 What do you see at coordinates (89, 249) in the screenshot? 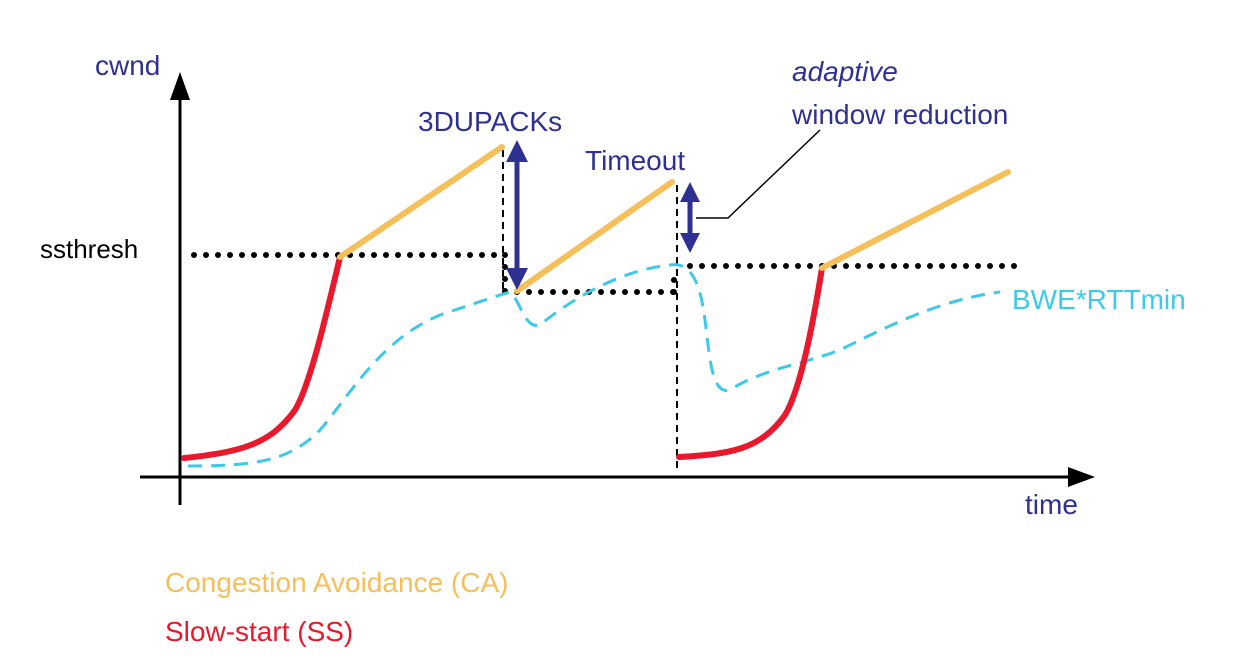
I see `ssthresh-label: ssthresh` at bounding box center [89, 249].